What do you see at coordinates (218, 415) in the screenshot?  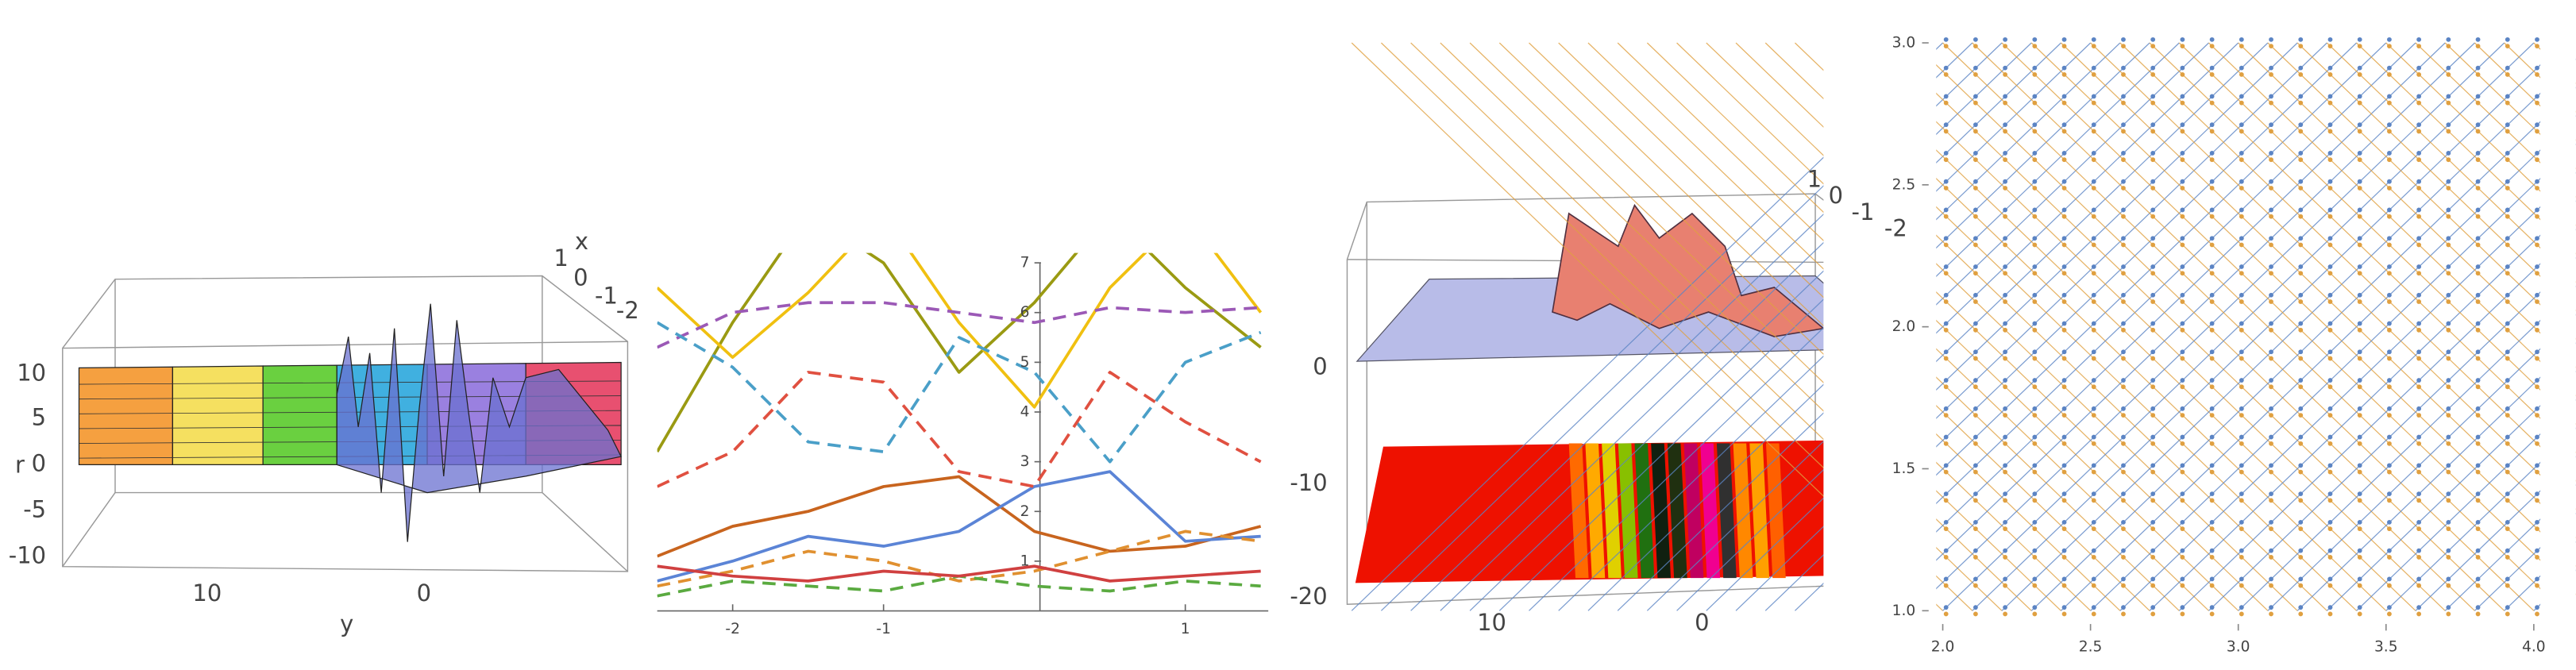 I see `surface-strip` at bounding box center [218, 415].